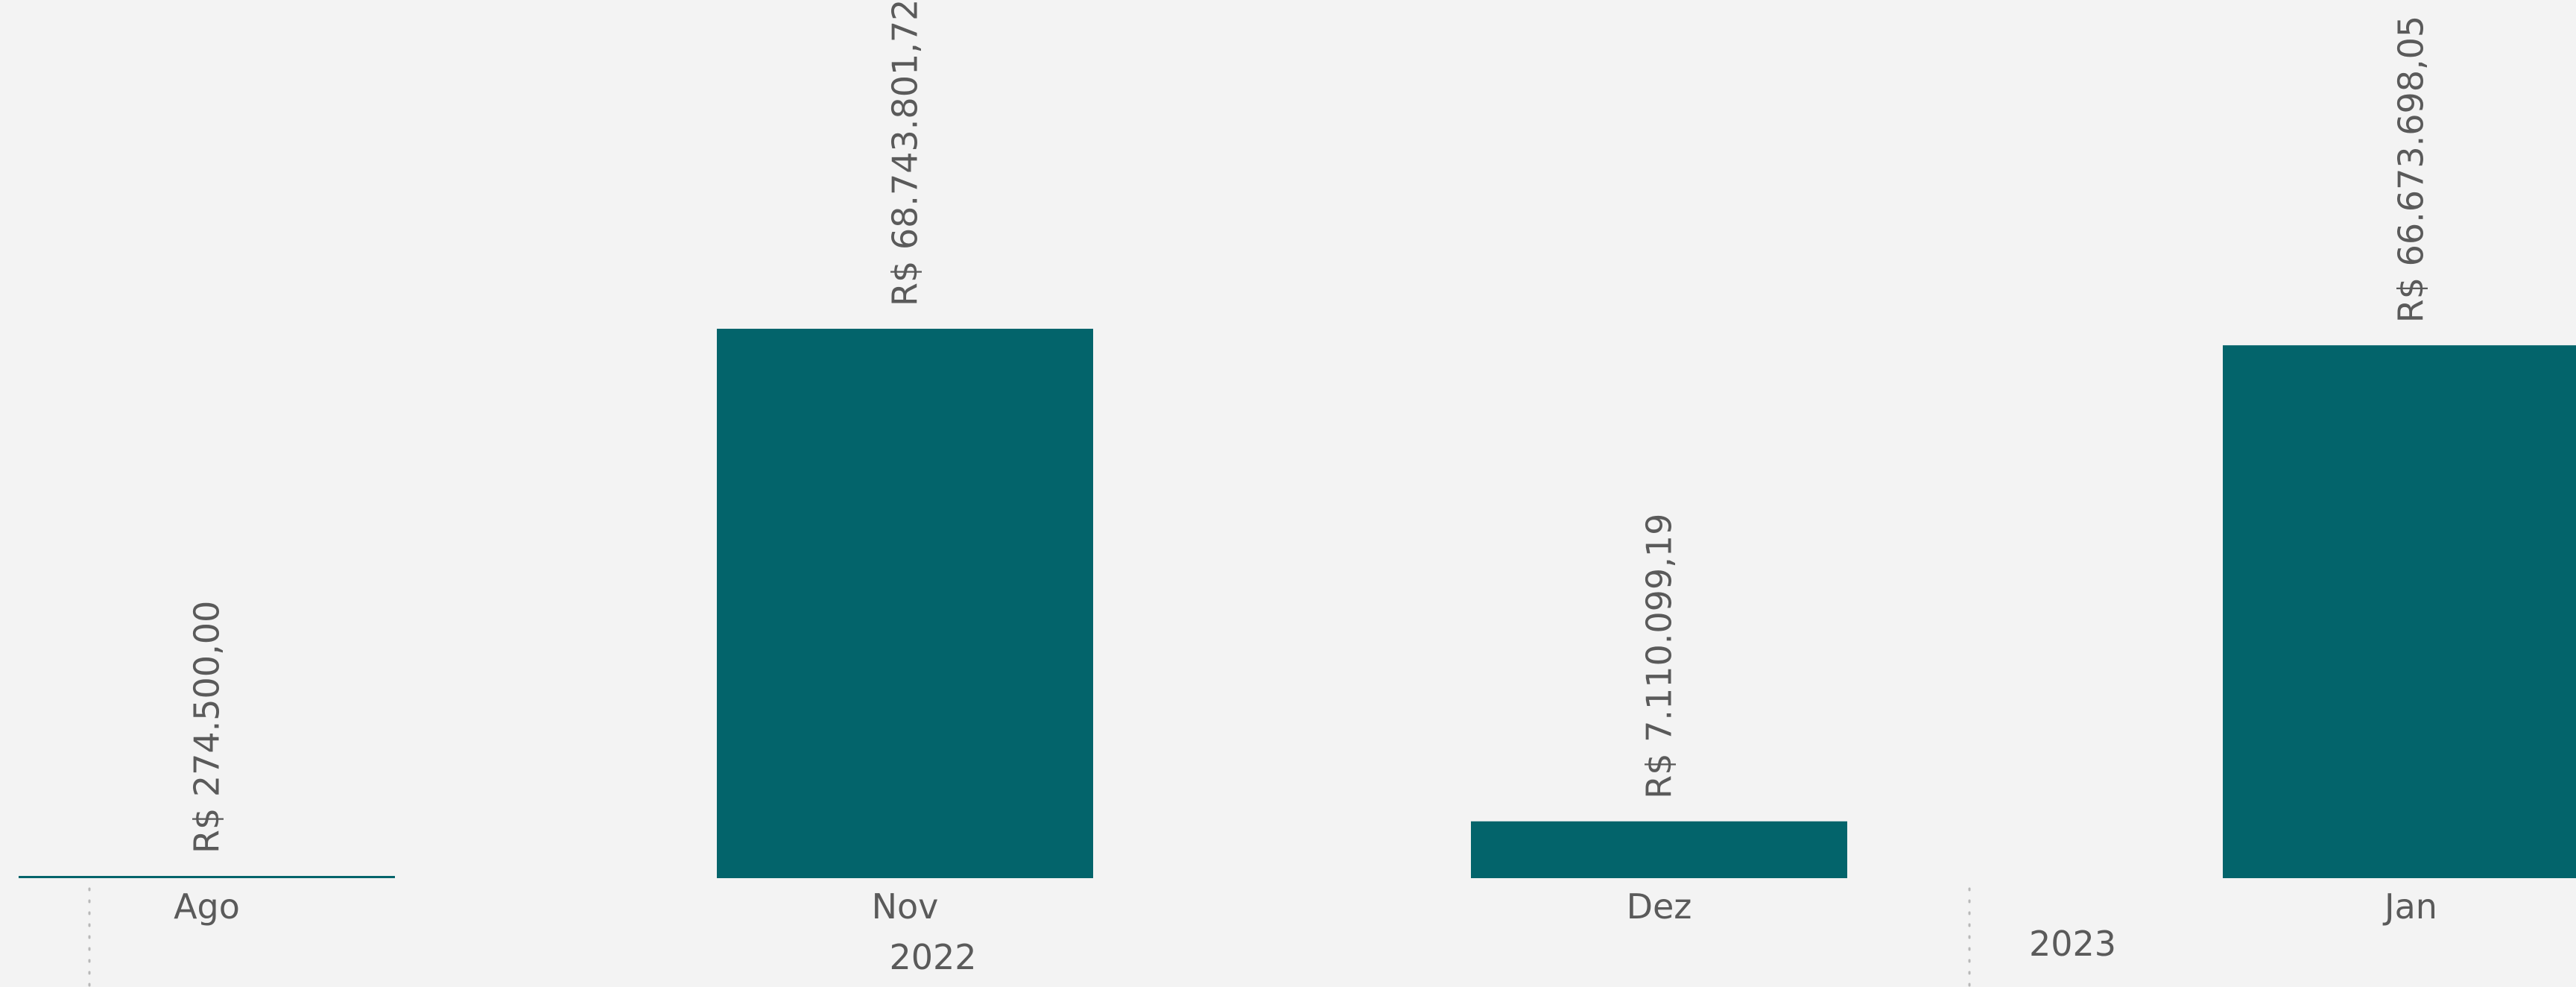 The width and height of the screenshot is (2576, 987). I want to click on tick-label-dez: Dez, so click(1660, 906).